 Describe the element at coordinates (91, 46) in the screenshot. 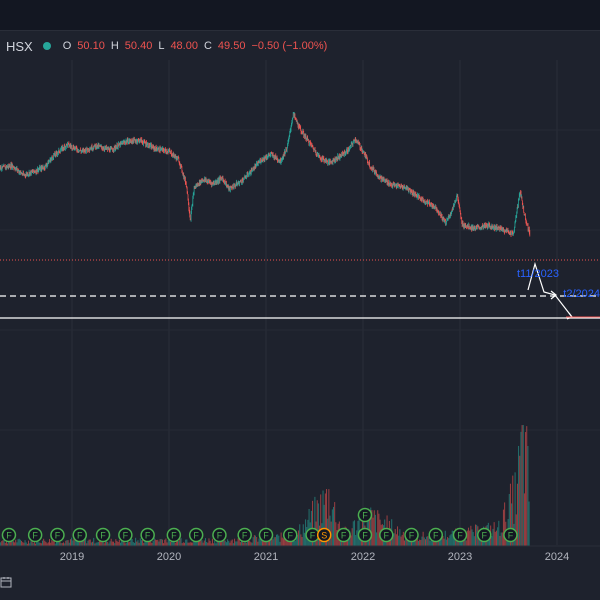

I see `open-value: 50.10` at that location.